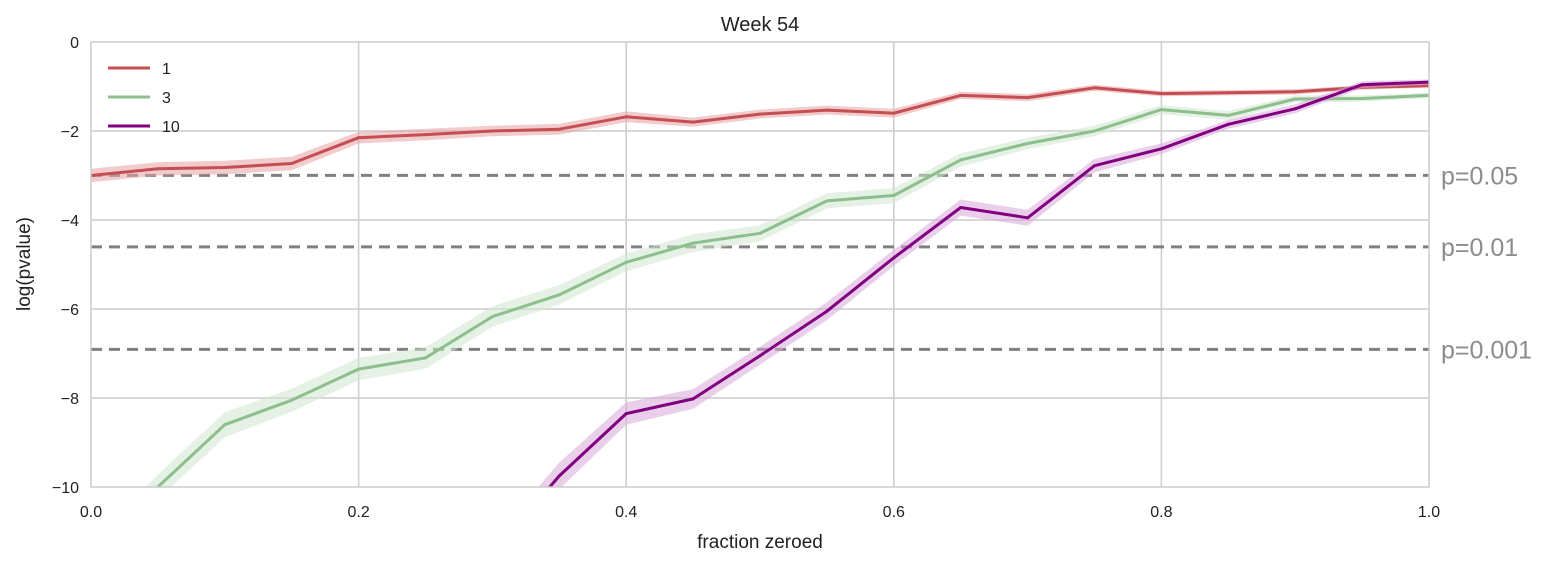 The height and width of the screenshot is (566, 1552). I want to click on chart-title: Week 54, so click(760, 25).